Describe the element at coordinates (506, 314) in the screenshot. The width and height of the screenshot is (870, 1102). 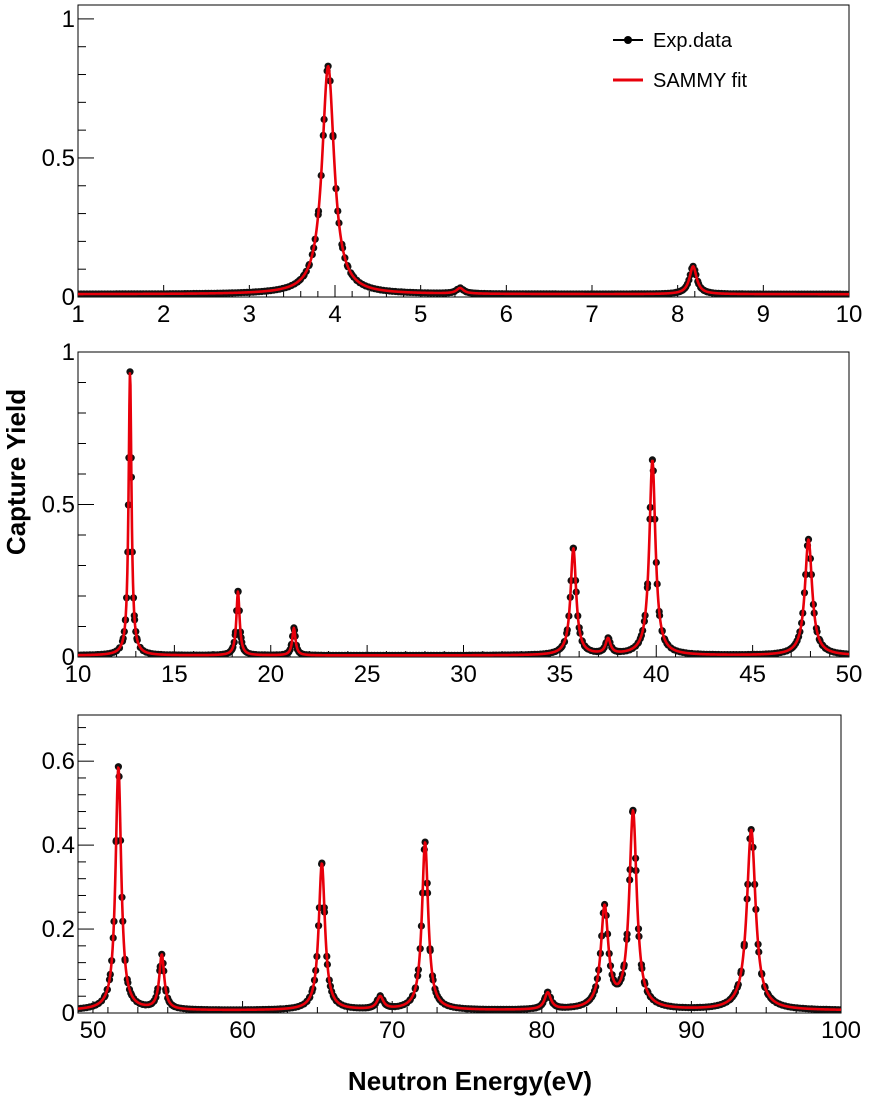
I see `x-tick-label: 6` at that location.